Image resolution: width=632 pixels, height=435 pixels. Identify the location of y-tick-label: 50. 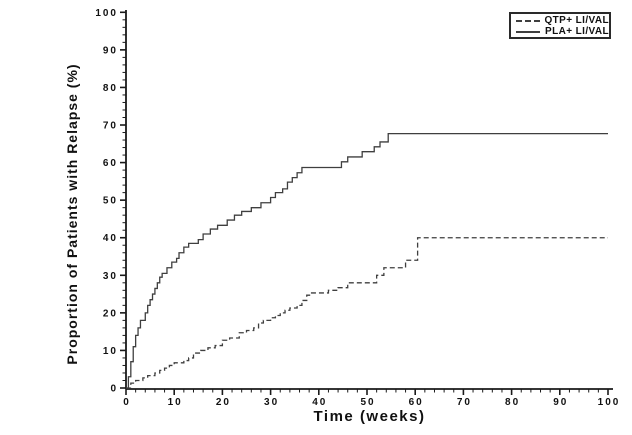
(110, 201).